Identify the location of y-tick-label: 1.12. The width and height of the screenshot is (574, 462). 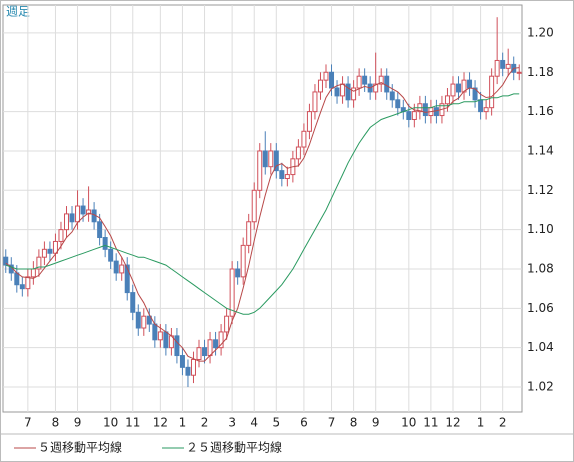
(540, 190).